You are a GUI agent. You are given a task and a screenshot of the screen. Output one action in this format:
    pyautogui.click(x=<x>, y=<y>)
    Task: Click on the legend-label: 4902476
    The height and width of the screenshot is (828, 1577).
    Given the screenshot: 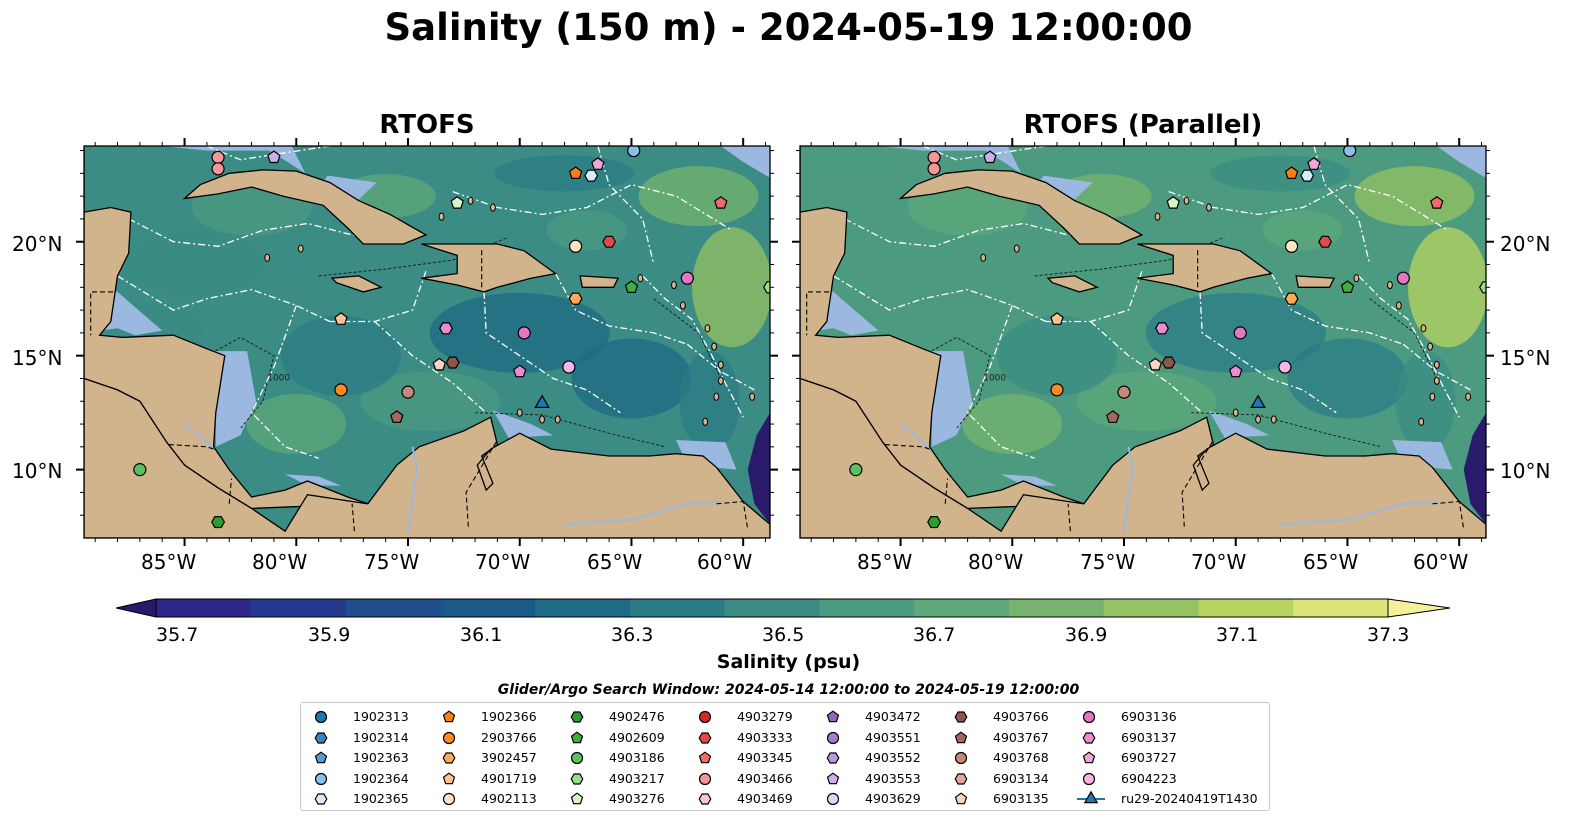 What is the action you would take?
    pyautogui.click(x=637, y=716)
    